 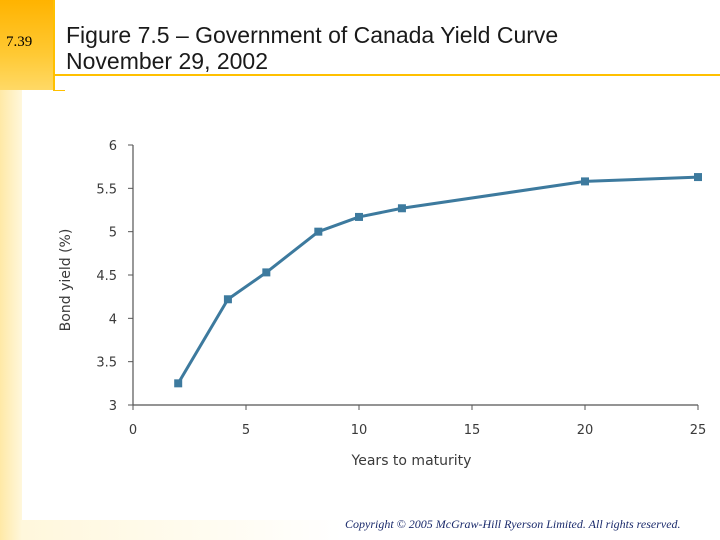 I want to click on x-tick-label: 0, so click(x=133, y=430).